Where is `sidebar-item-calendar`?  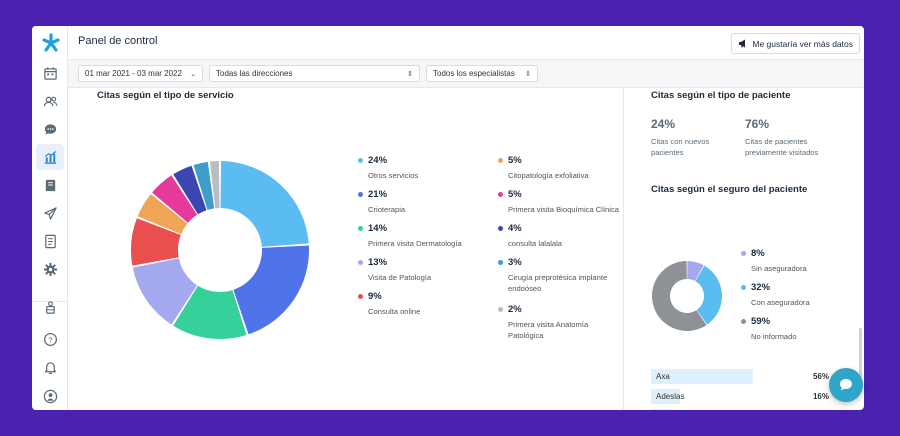 sidebar-item-calendar is located at coordinates (50, 73).